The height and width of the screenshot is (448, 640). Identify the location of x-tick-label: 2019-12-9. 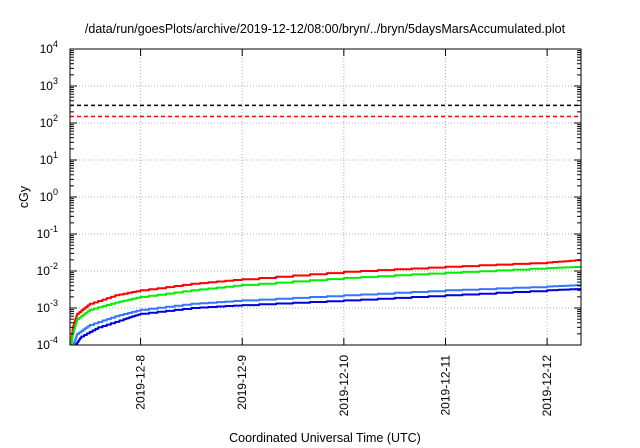
(242, 382).